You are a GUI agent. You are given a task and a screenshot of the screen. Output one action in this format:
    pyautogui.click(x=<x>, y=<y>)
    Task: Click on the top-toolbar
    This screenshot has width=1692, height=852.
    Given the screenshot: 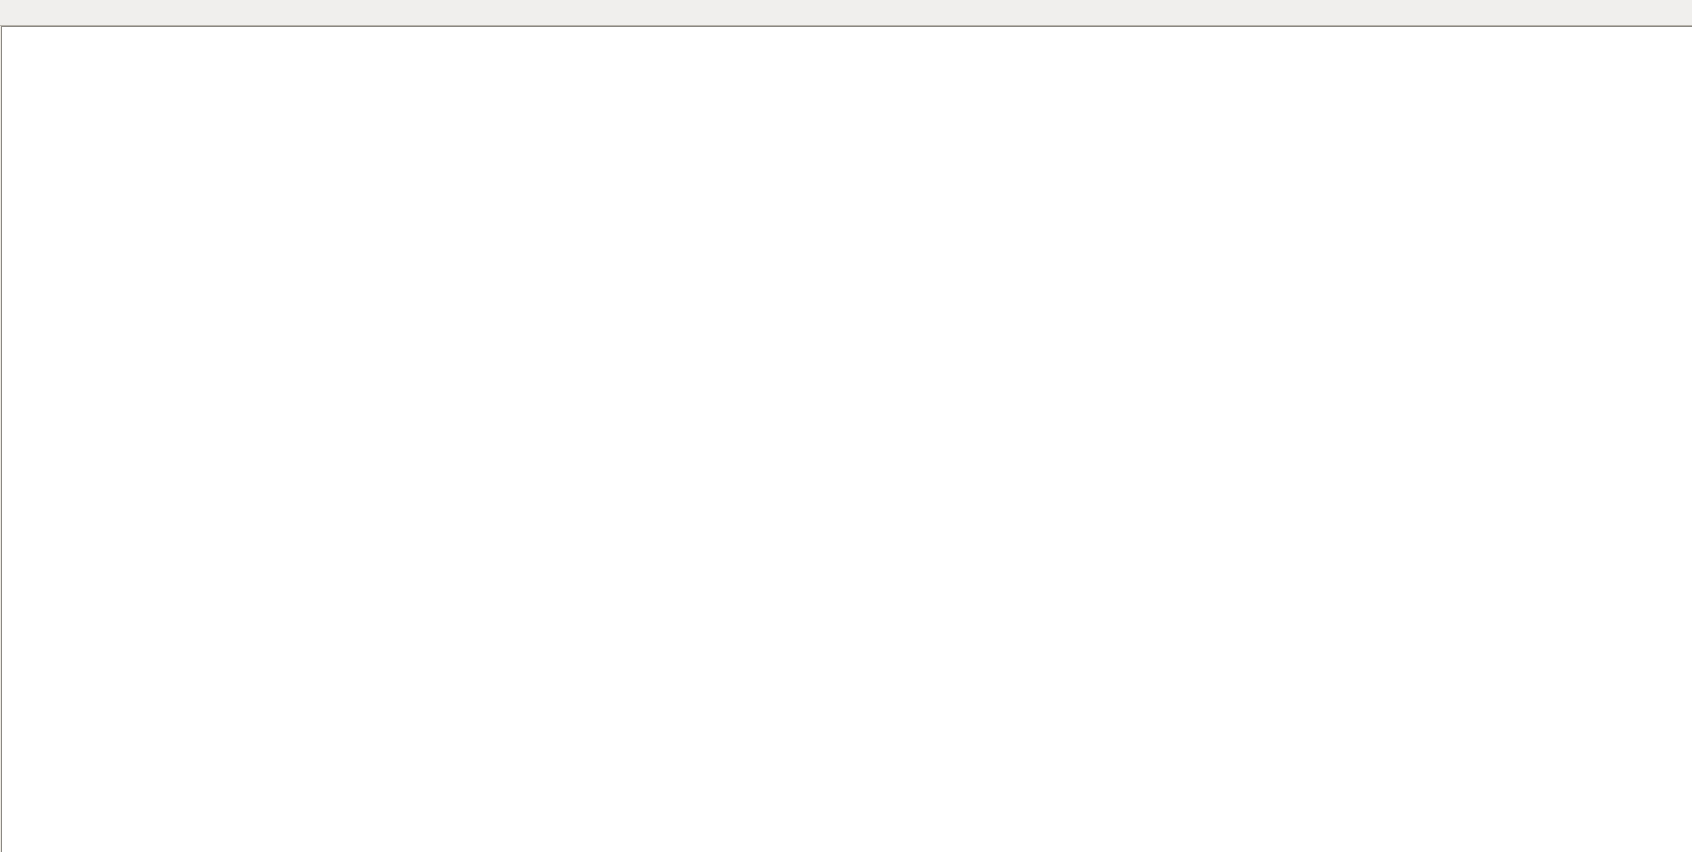 What is the action you would take?
    pyautogui.click(x=846, y=13)
    